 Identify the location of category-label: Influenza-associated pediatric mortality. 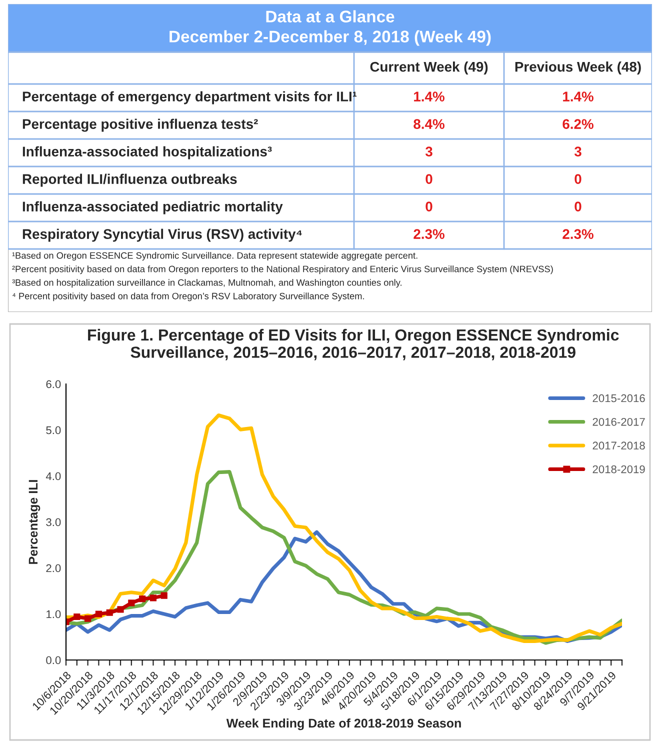
(152, 207).